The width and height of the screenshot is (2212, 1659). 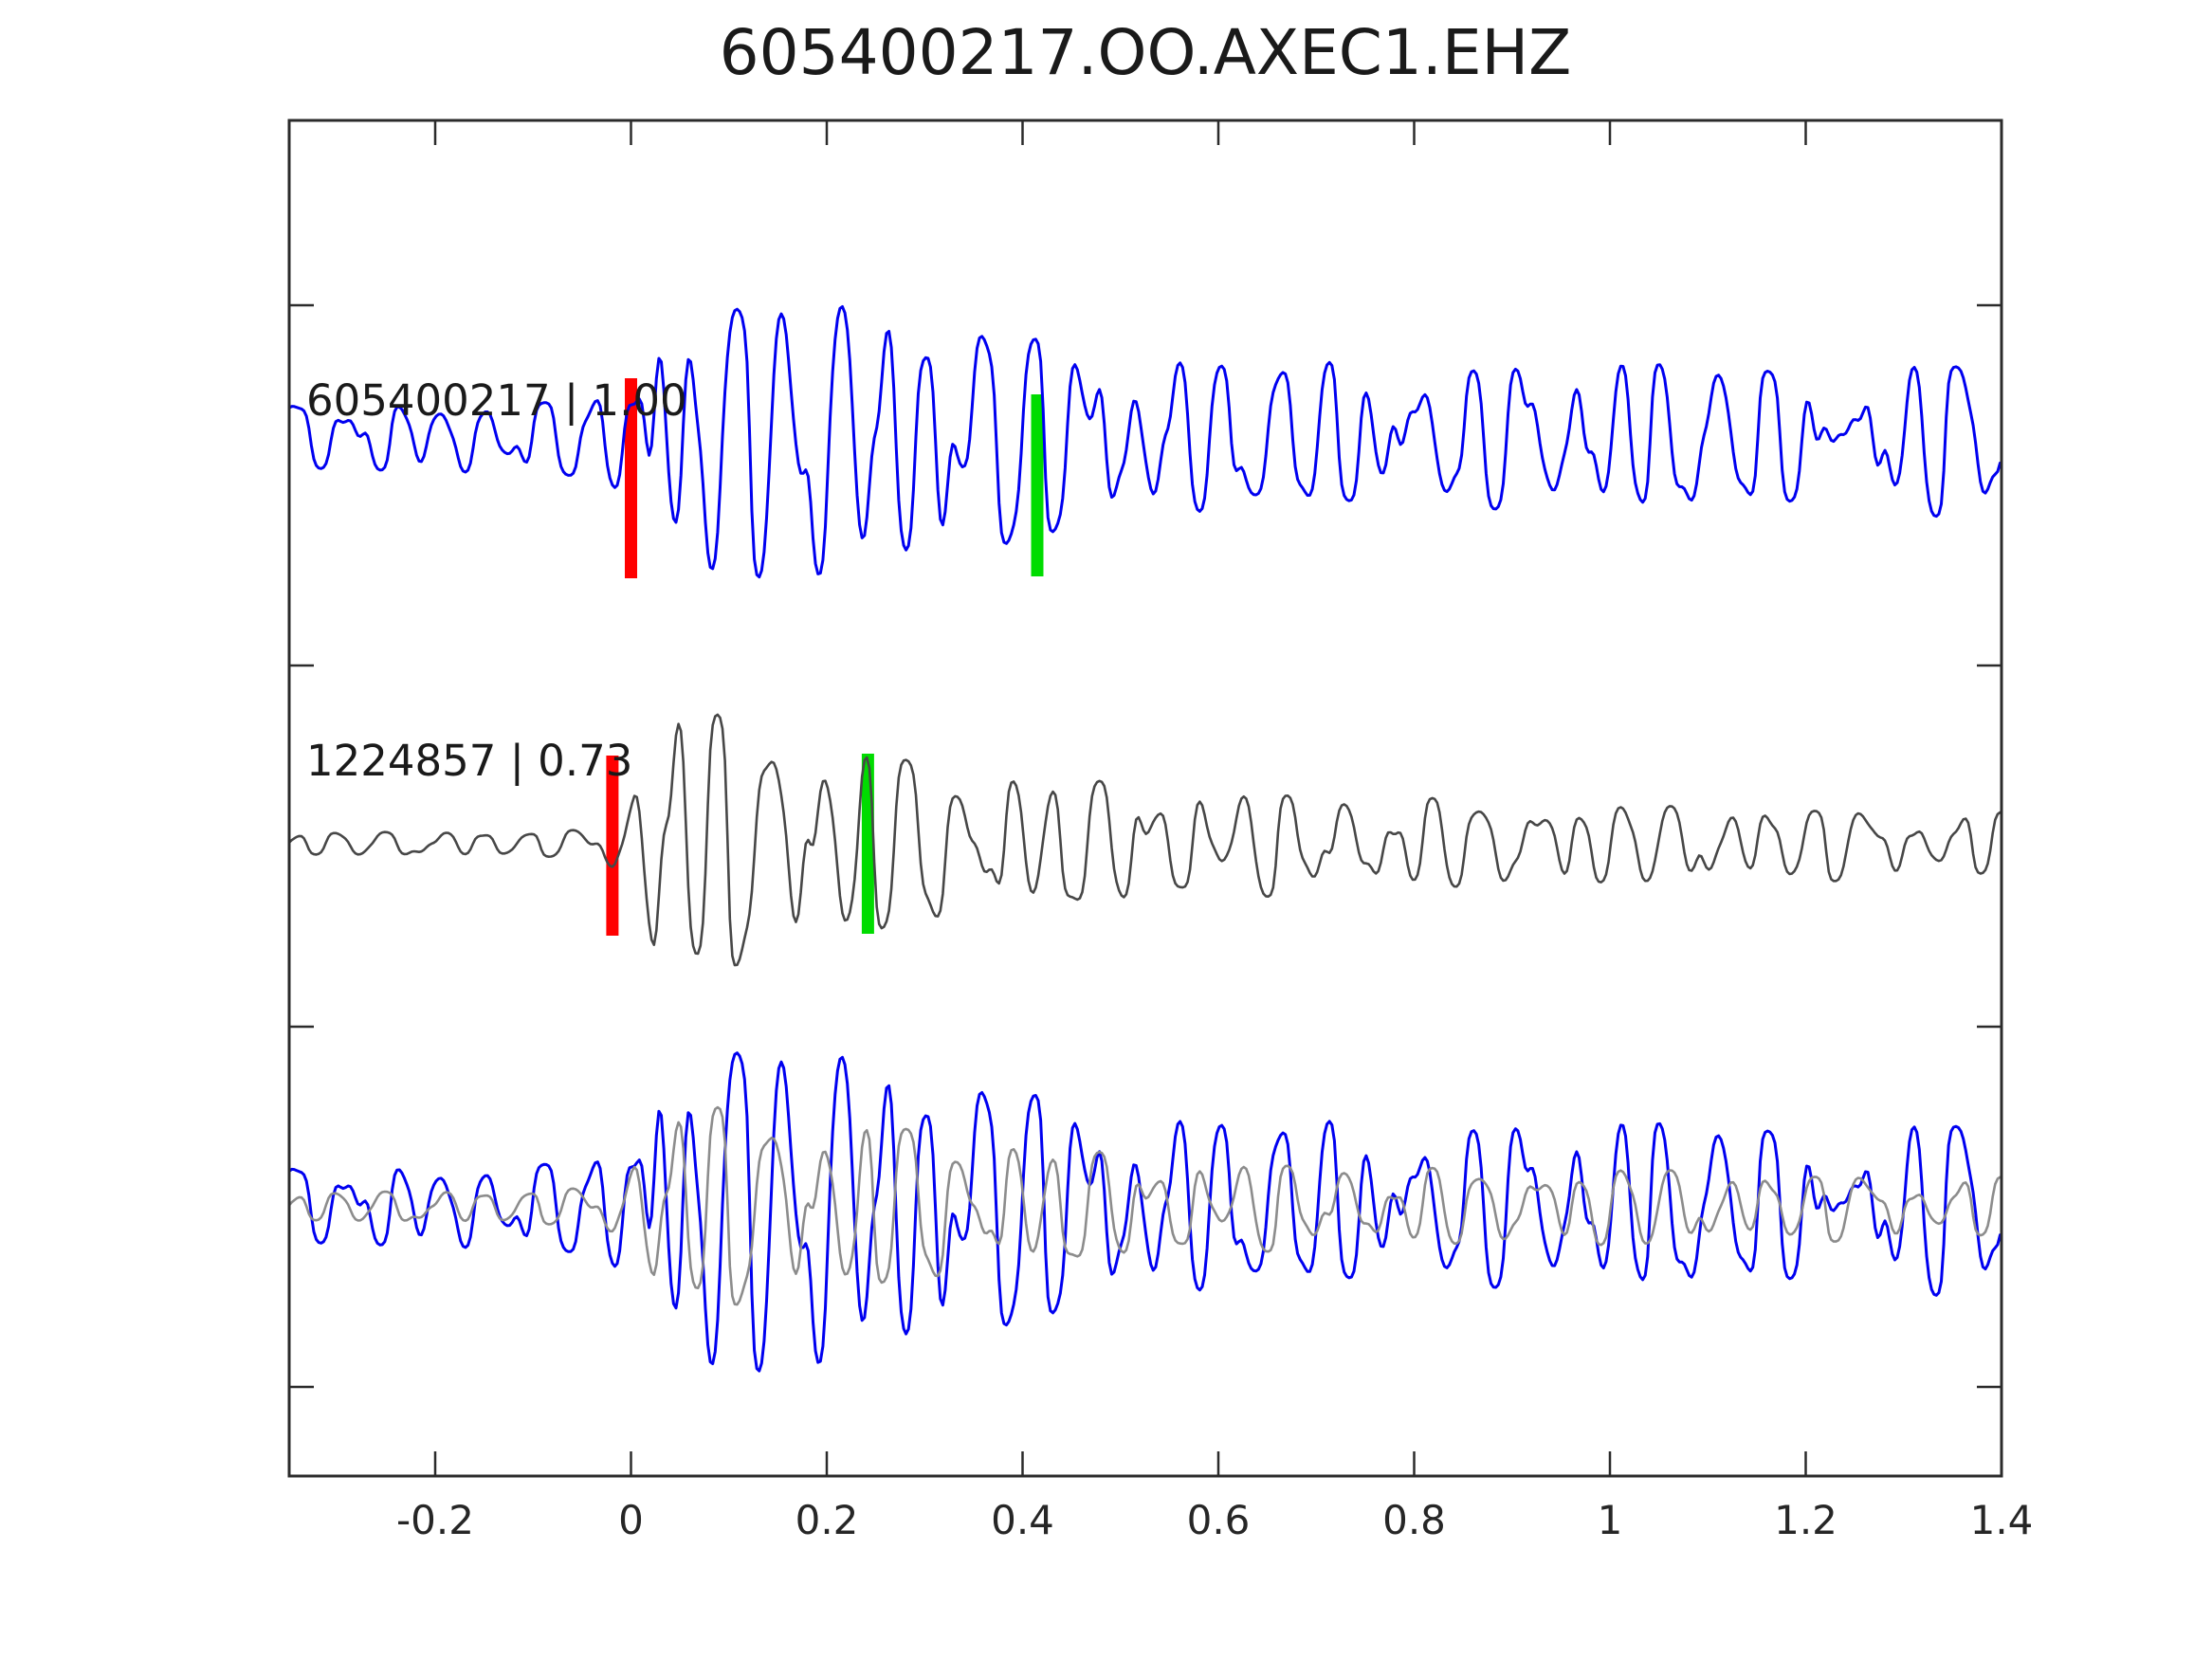 What do you see at coordinates (1414, 1520) in the screenshot?
I see `x-tick-label-0.8: 0.8` at bounding box center [1414, 1520].